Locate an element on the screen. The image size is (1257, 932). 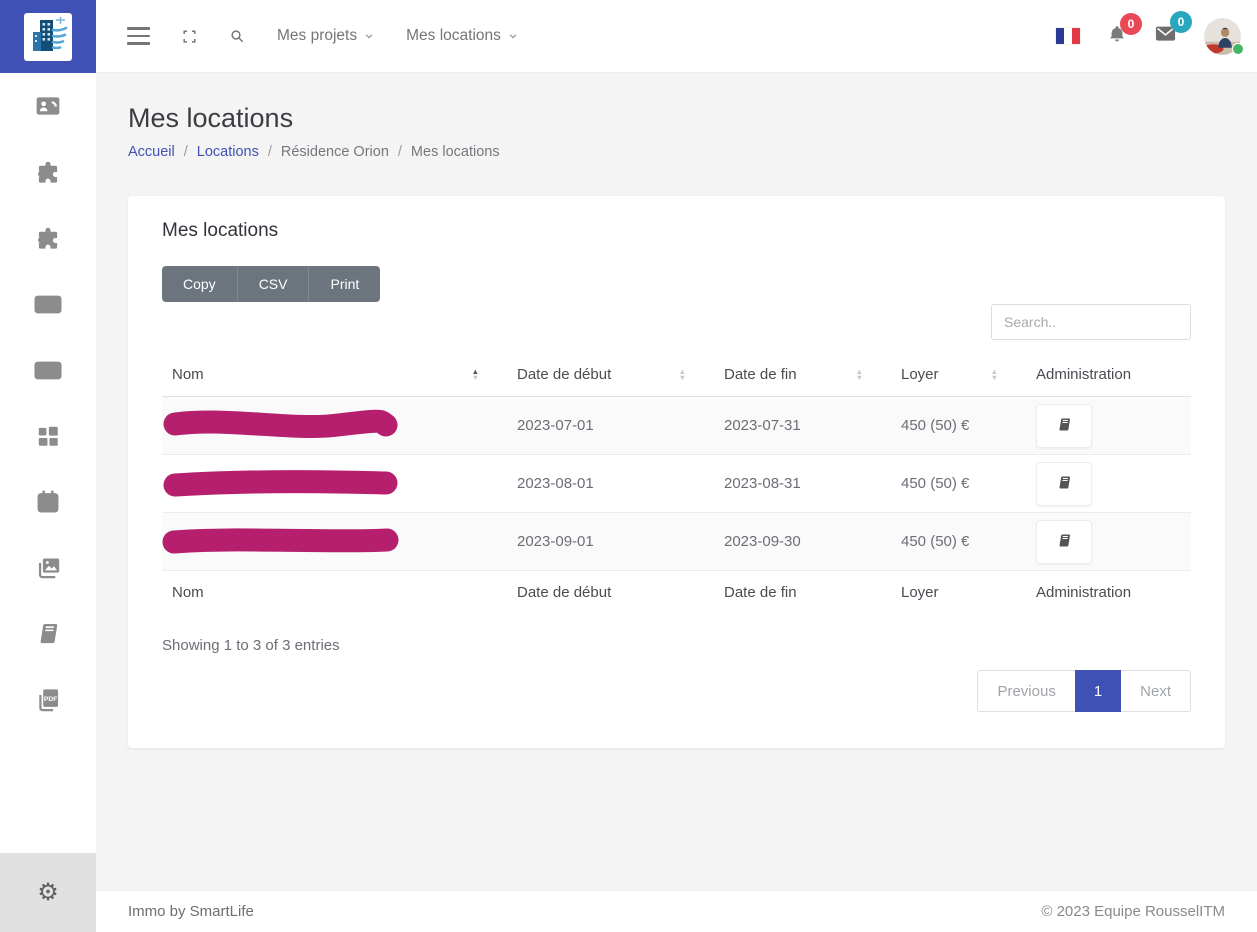
notifications-bell: 0 is located at coordinates (1124, 30).